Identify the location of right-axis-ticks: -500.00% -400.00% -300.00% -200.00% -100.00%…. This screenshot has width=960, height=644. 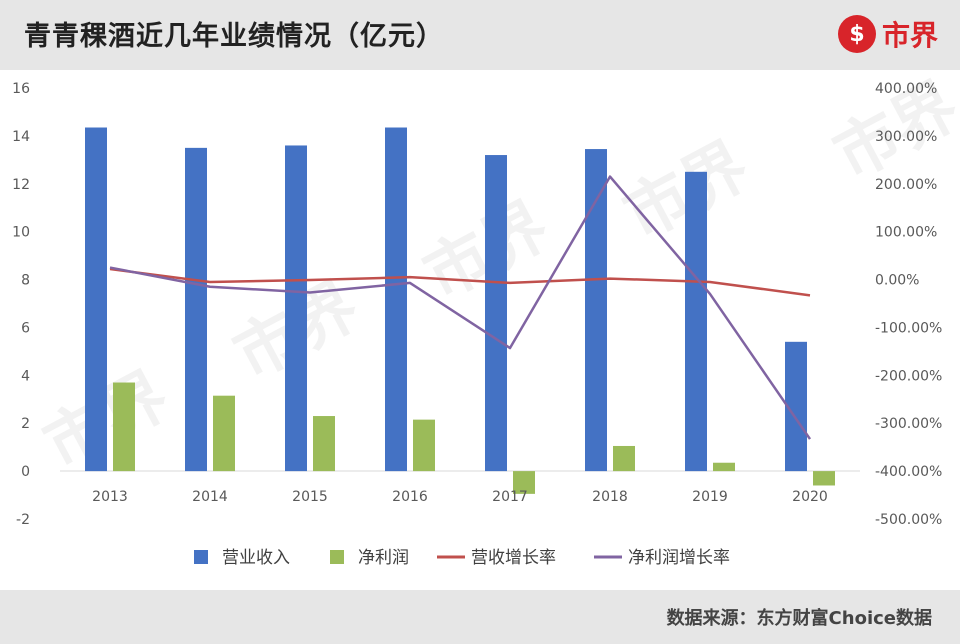
(908, 304).